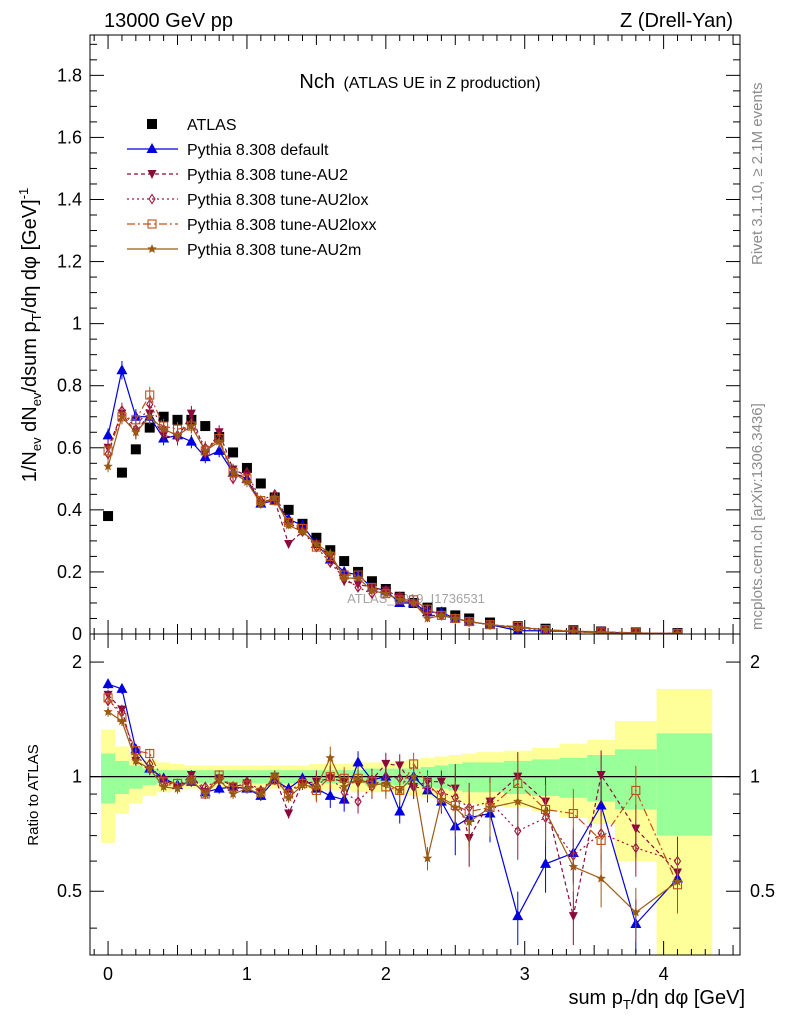  I want to click on y-tick-label: 0, so click(77, 634).